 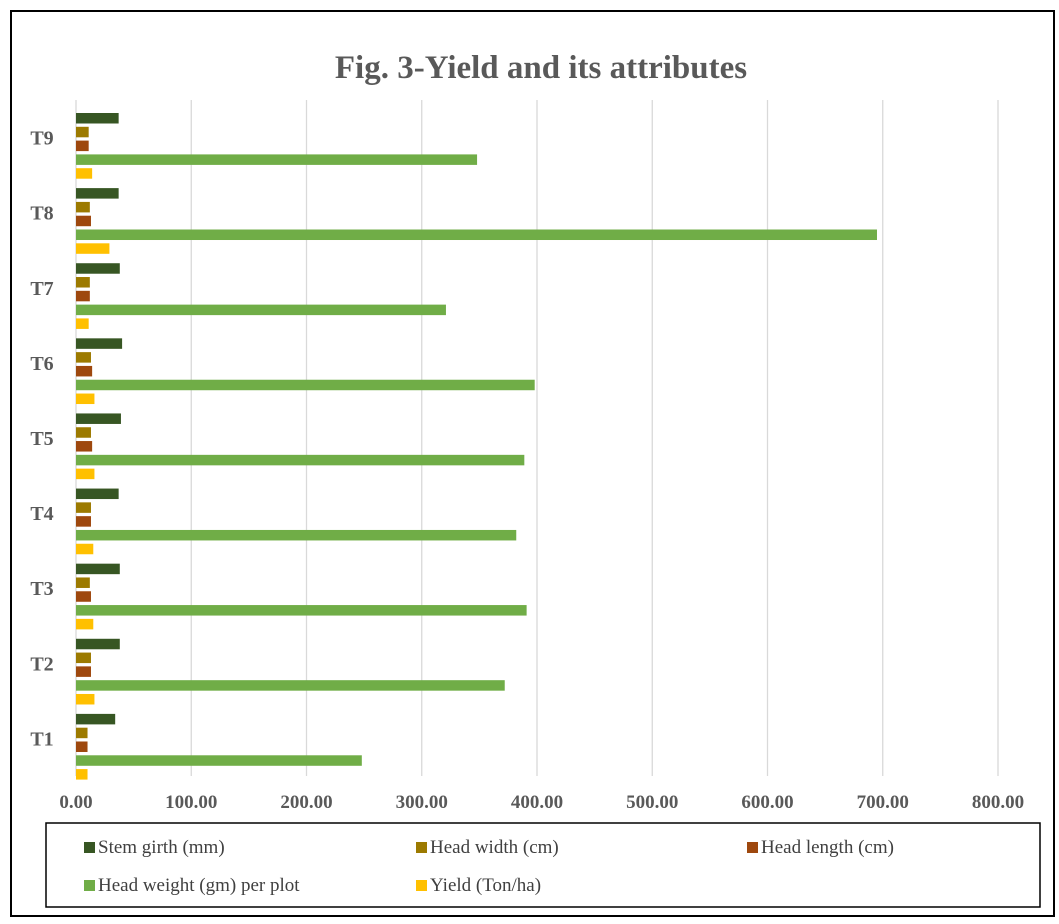 I want to click on x-tick-label: 100.00, so click(x=191, y=802).